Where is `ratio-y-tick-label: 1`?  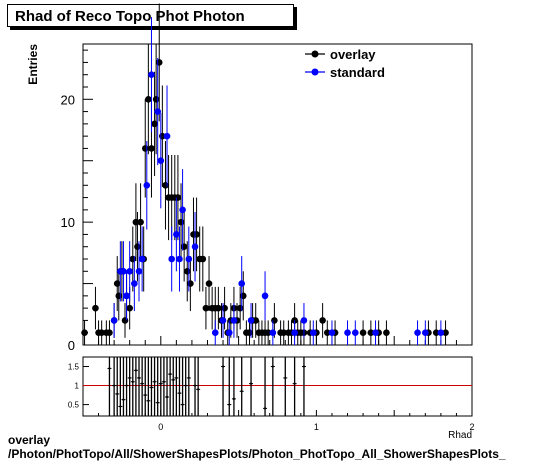
ratio-y-tick-label: 1 is located at coordinates (77, 386).